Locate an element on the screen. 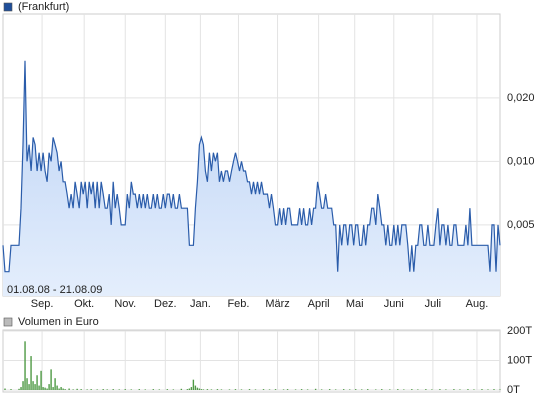 This screenshot has width=545, height=401. x-tick-label: März is located at coordinates (277, 304).